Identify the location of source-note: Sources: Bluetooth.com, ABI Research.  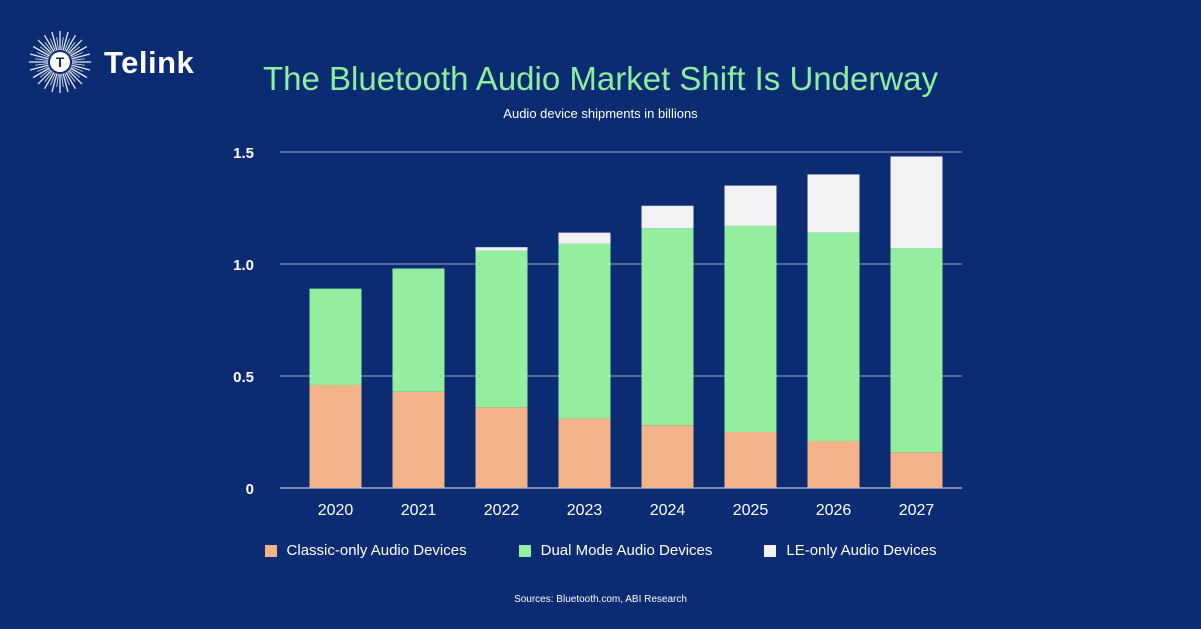
(600, 599).